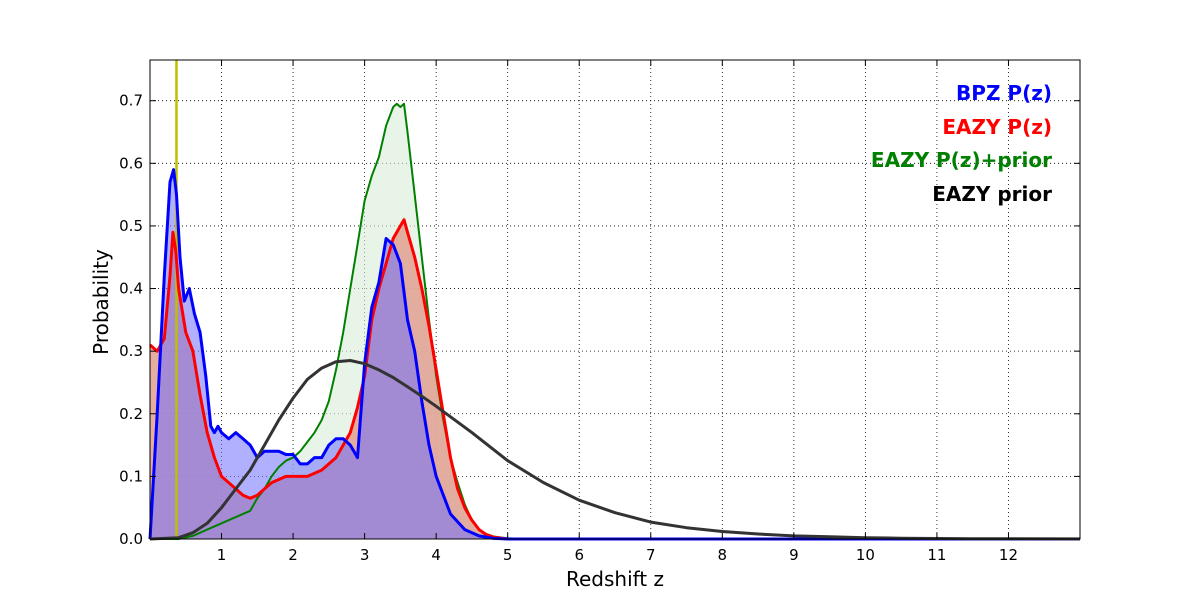  What do you see at coordinates (131, 163) in the screenshot?
I see `y-tick-label: 0.6` at bounding box center [131, 163].